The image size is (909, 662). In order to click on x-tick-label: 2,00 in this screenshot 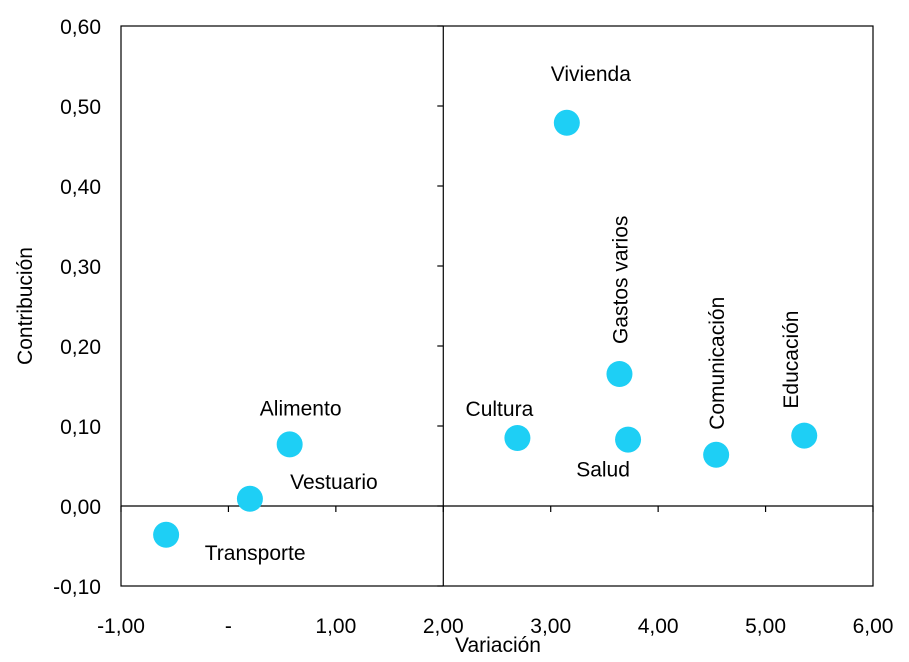, I will do `click(443, 626)`.